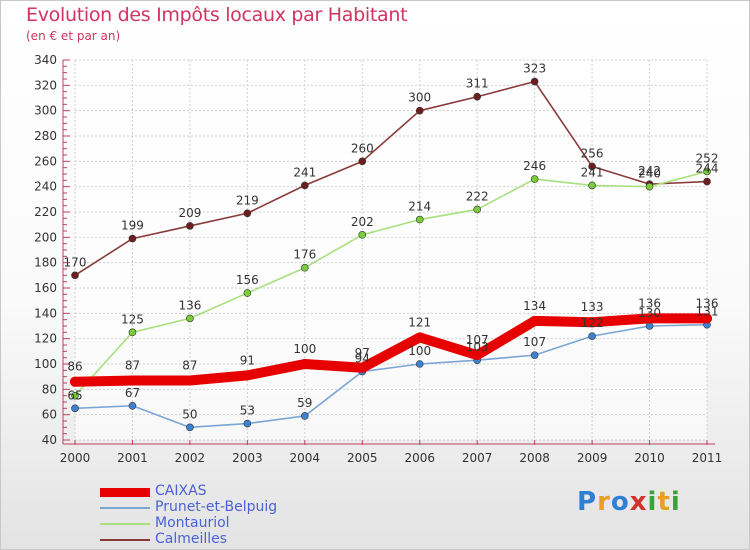  What do you see at coordinates (391, 350) in the screenshot?
I see `series-line-caixas` at bounding box center [391, 350].